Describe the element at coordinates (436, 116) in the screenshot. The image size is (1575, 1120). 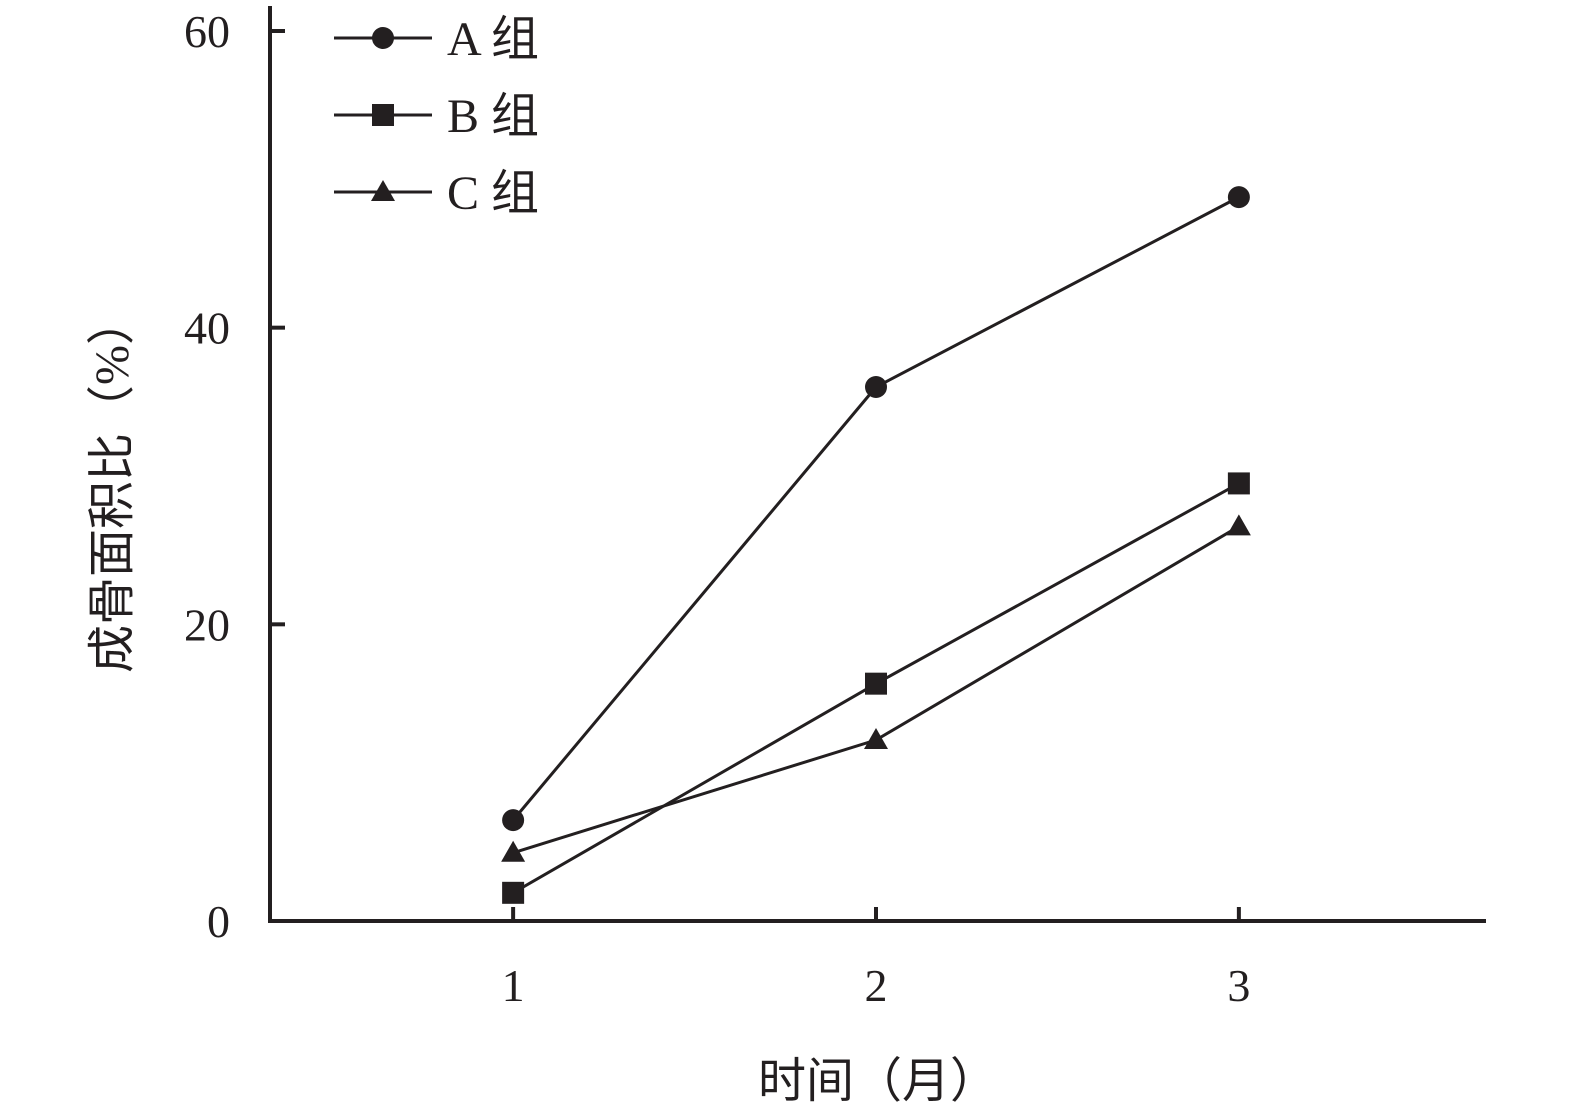
I see `legend: A 组 B 组 C 组` at that location.